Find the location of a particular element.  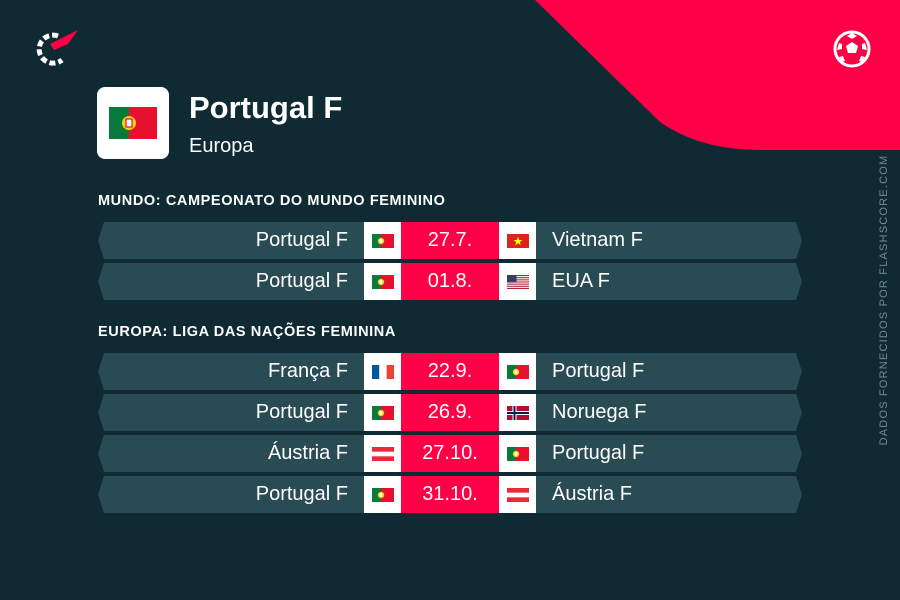

team-region: Europa is located at coordinates (221, 146).